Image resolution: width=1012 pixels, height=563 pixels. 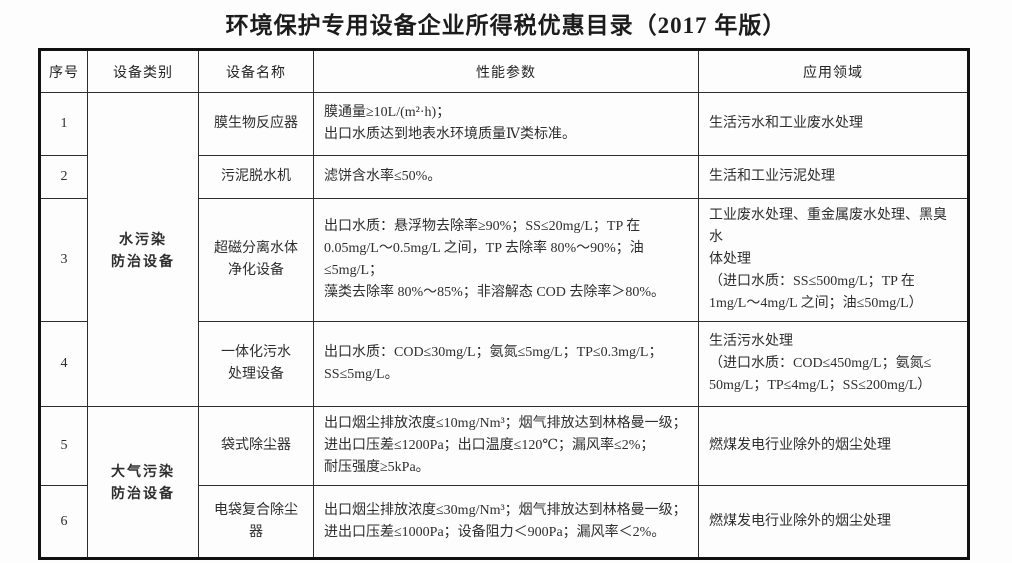 I want to click on header-params: 性能参数, so click(x=506, y=71).